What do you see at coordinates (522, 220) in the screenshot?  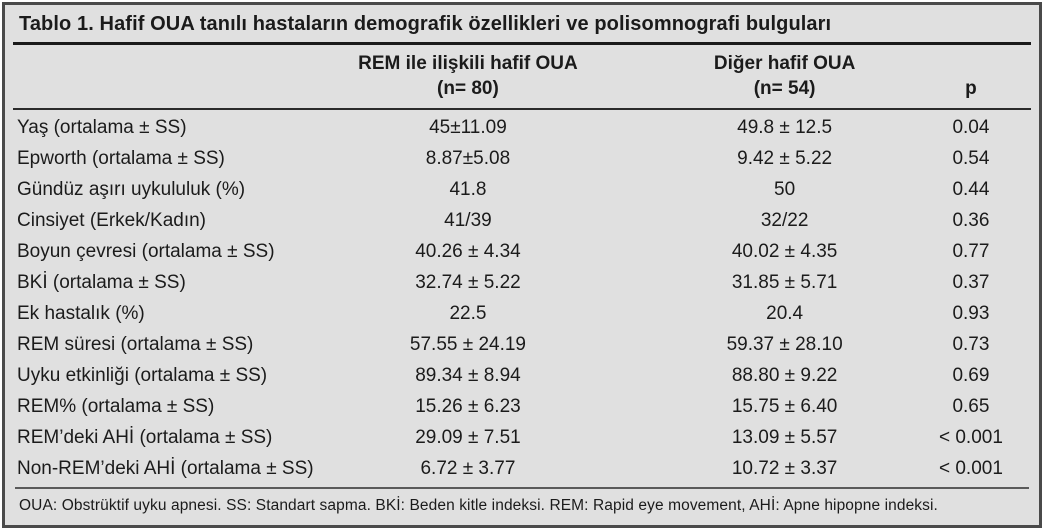 I see `table-row: Cinsiyet (Erkek/Kadın) 41/39 32/22 0.36` at bounding box center [522, 220].